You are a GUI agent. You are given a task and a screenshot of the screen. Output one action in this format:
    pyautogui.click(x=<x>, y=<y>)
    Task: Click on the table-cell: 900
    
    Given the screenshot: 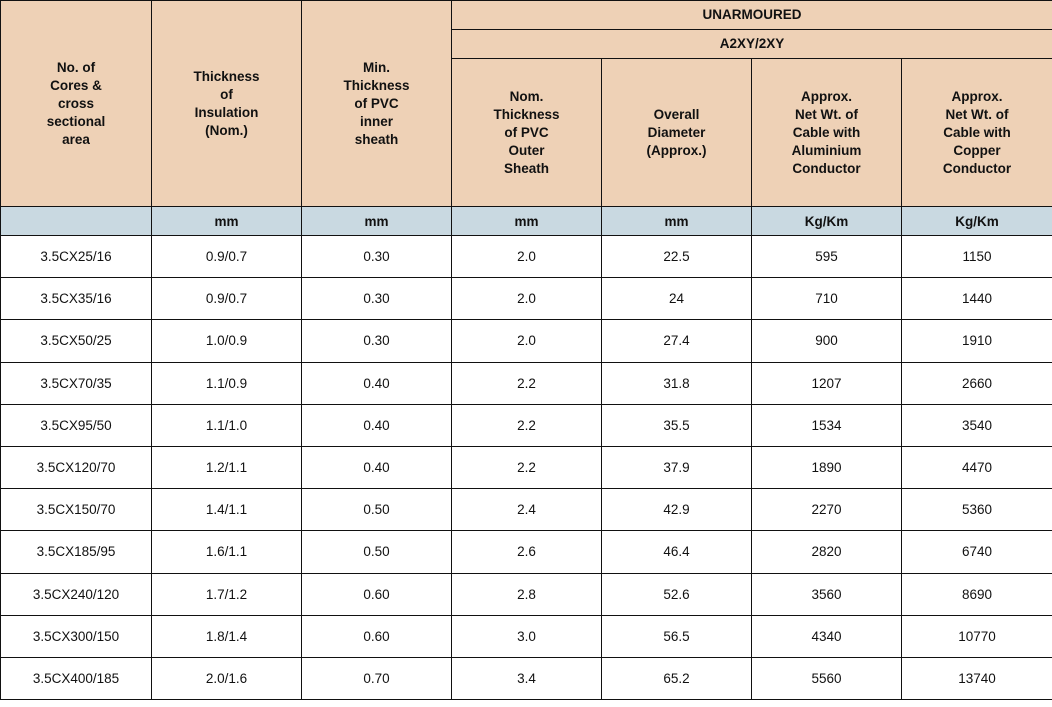 What is the action you would take?
    pyautogui.click(x=826, y=341)
    